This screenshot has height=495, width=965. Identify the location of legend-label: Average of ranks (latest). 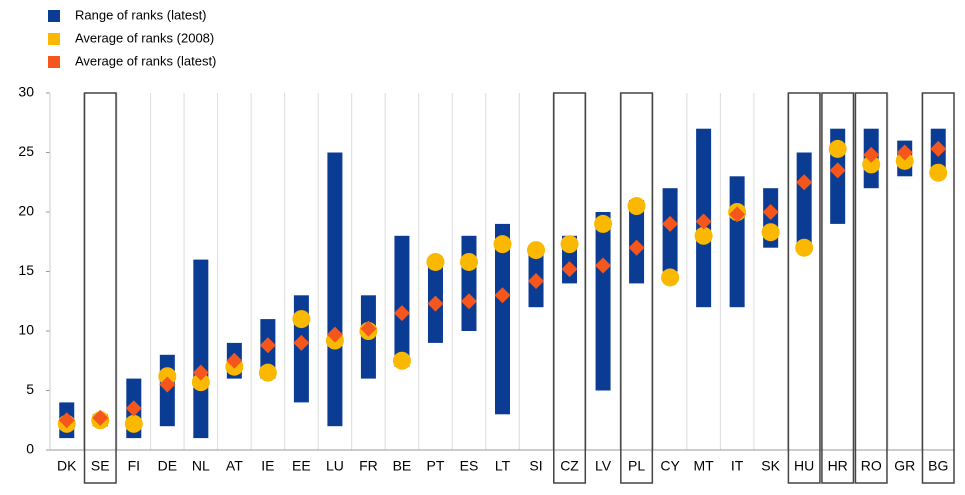
(145, 60).